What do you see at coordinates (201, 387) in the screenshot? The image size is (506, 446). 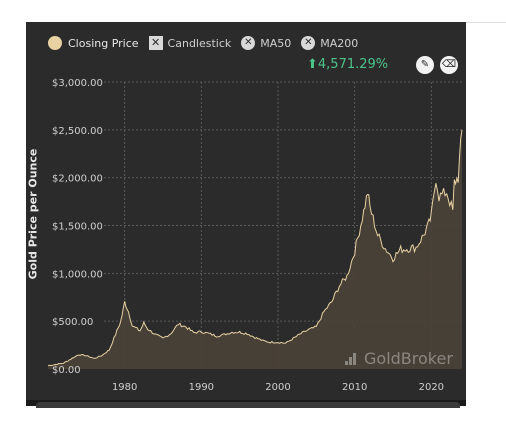 I see `x-tick-label: 1990` at bounding box center [201, 387].